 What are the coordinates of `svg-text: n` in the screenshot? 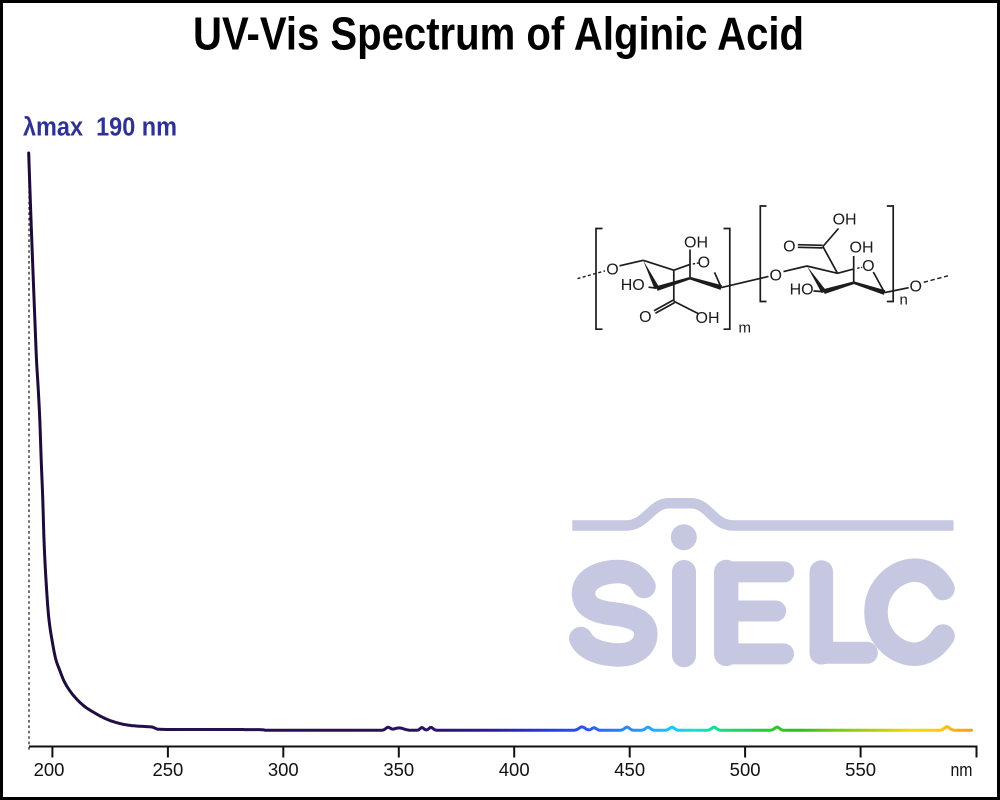 It's located at (904, 300).